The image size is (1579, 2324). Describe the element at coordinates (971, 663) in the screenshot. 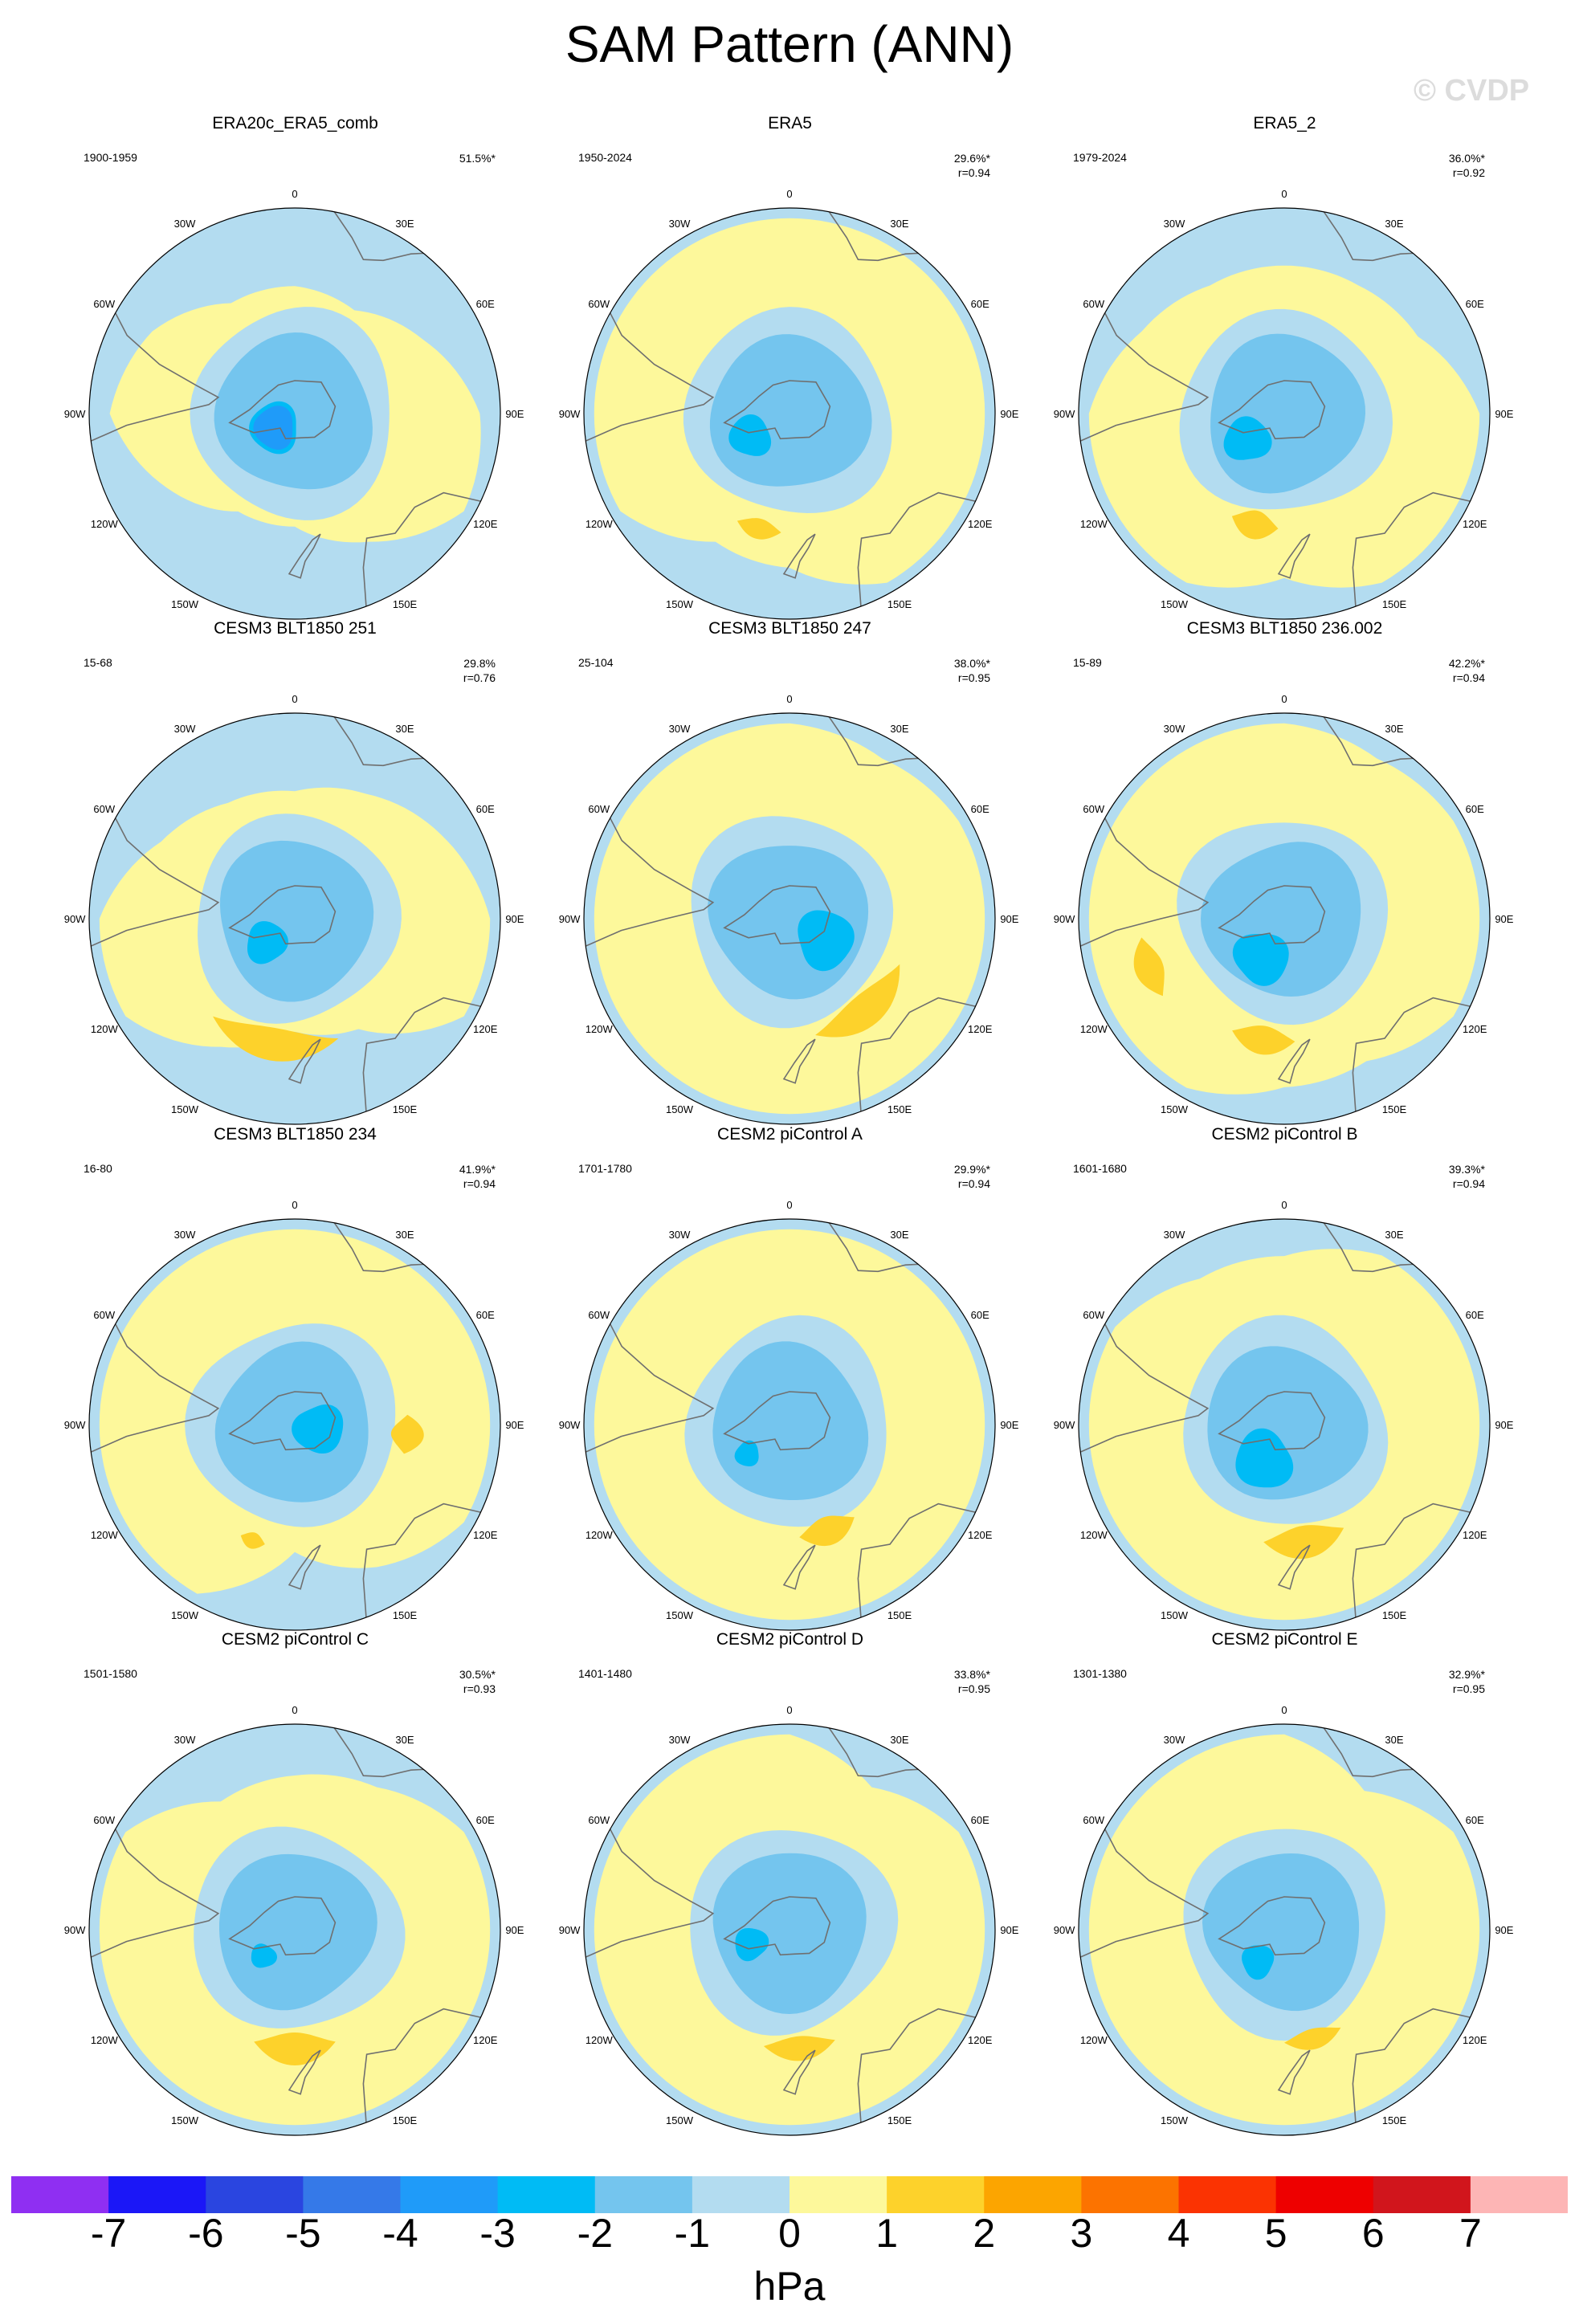

I see `variance-explained: 38.0%*` at that location.